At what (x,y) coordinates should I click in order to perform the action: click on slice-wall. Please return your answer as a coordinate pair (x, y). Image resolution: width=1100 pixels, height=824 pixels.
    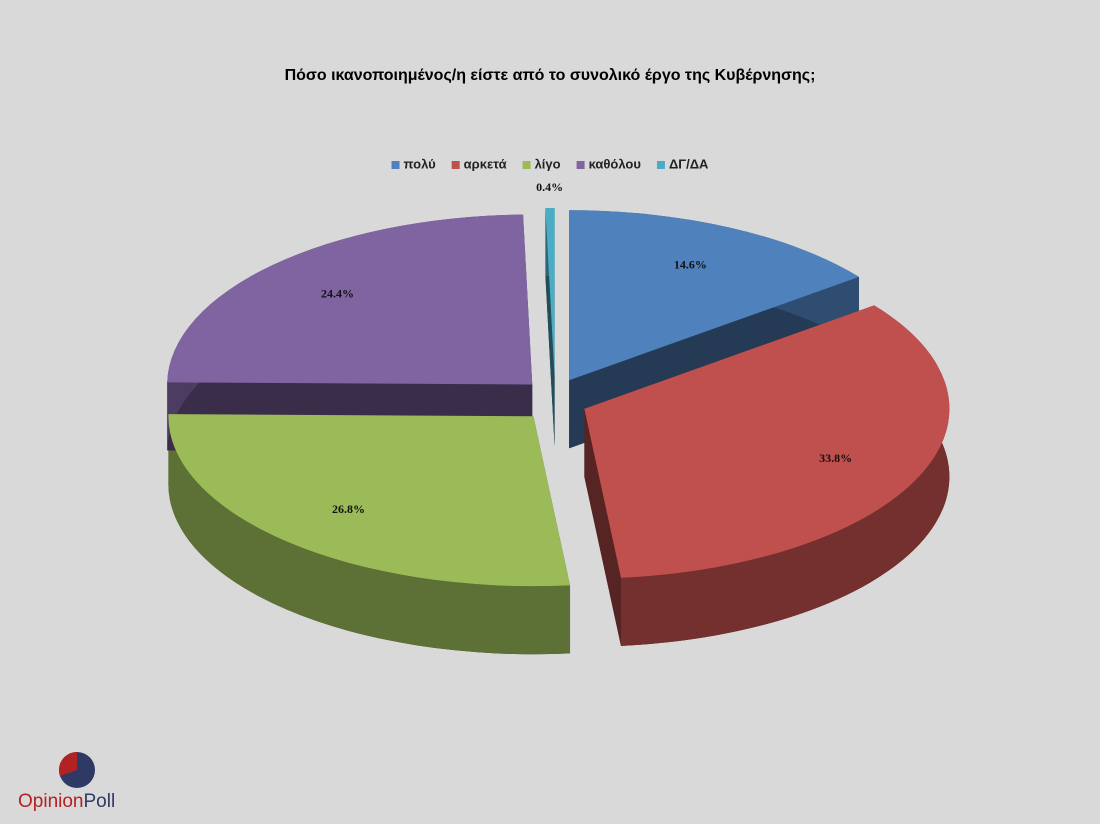
    Looking at the image, I should click on (603, 527).